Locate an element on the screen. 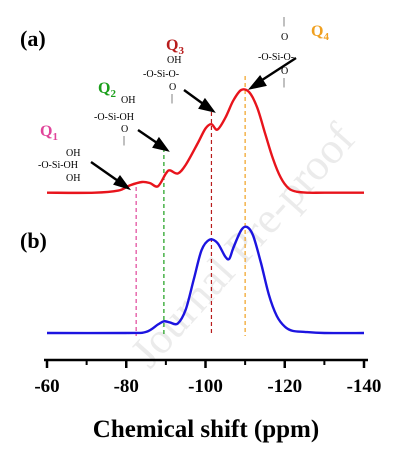  q4-label-main: Q is located at coordinates (317, 31).